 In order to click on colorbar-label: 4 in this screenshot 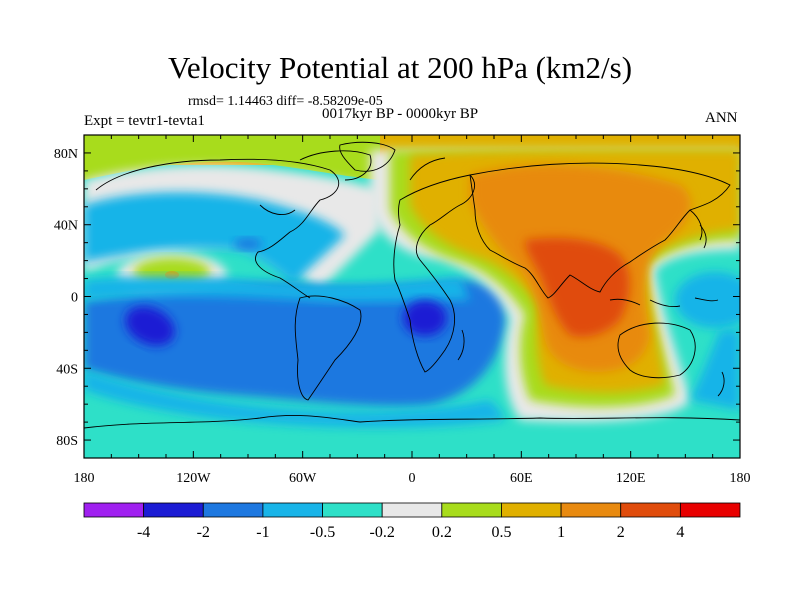, I will do `click(680, 532)`.